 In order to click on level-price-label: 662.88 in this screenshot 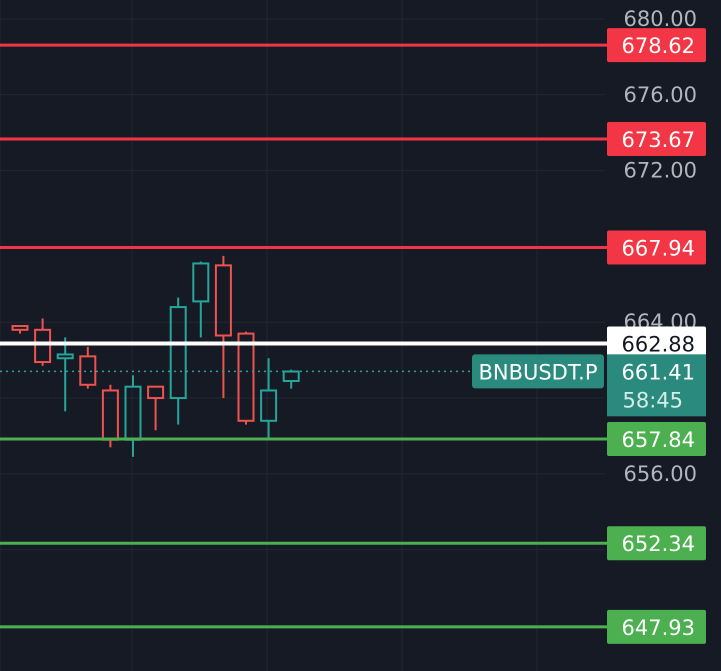, I will do `click(658, 344)`.